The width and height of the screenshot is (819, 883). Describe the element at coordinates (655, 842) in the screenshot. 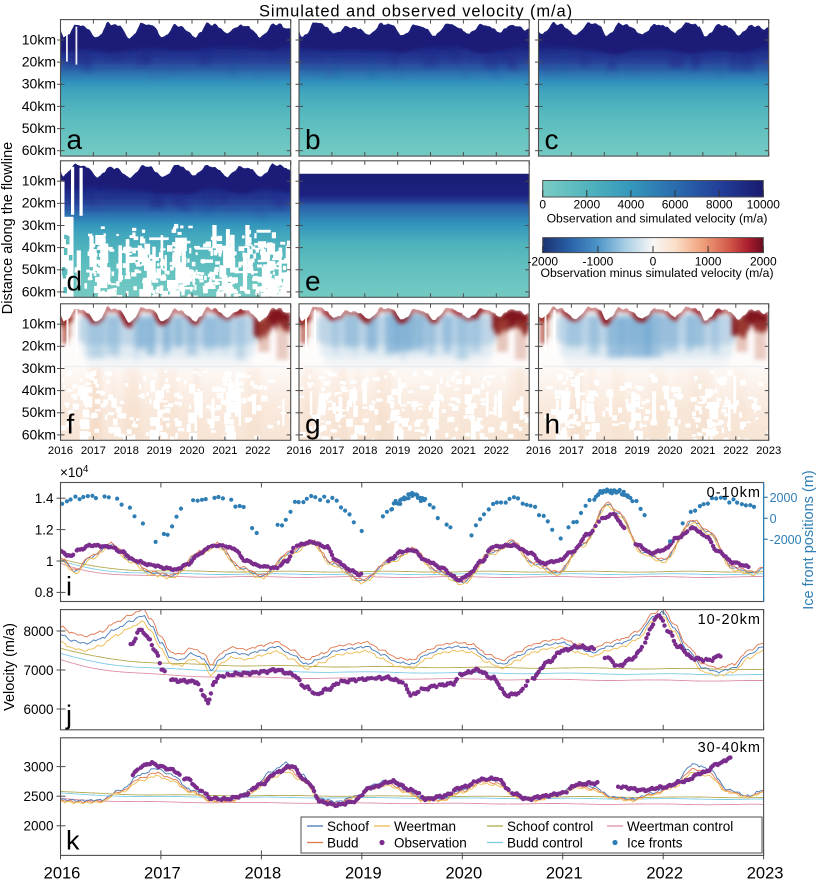

I see `svg-text: Ice fronts` at that location.